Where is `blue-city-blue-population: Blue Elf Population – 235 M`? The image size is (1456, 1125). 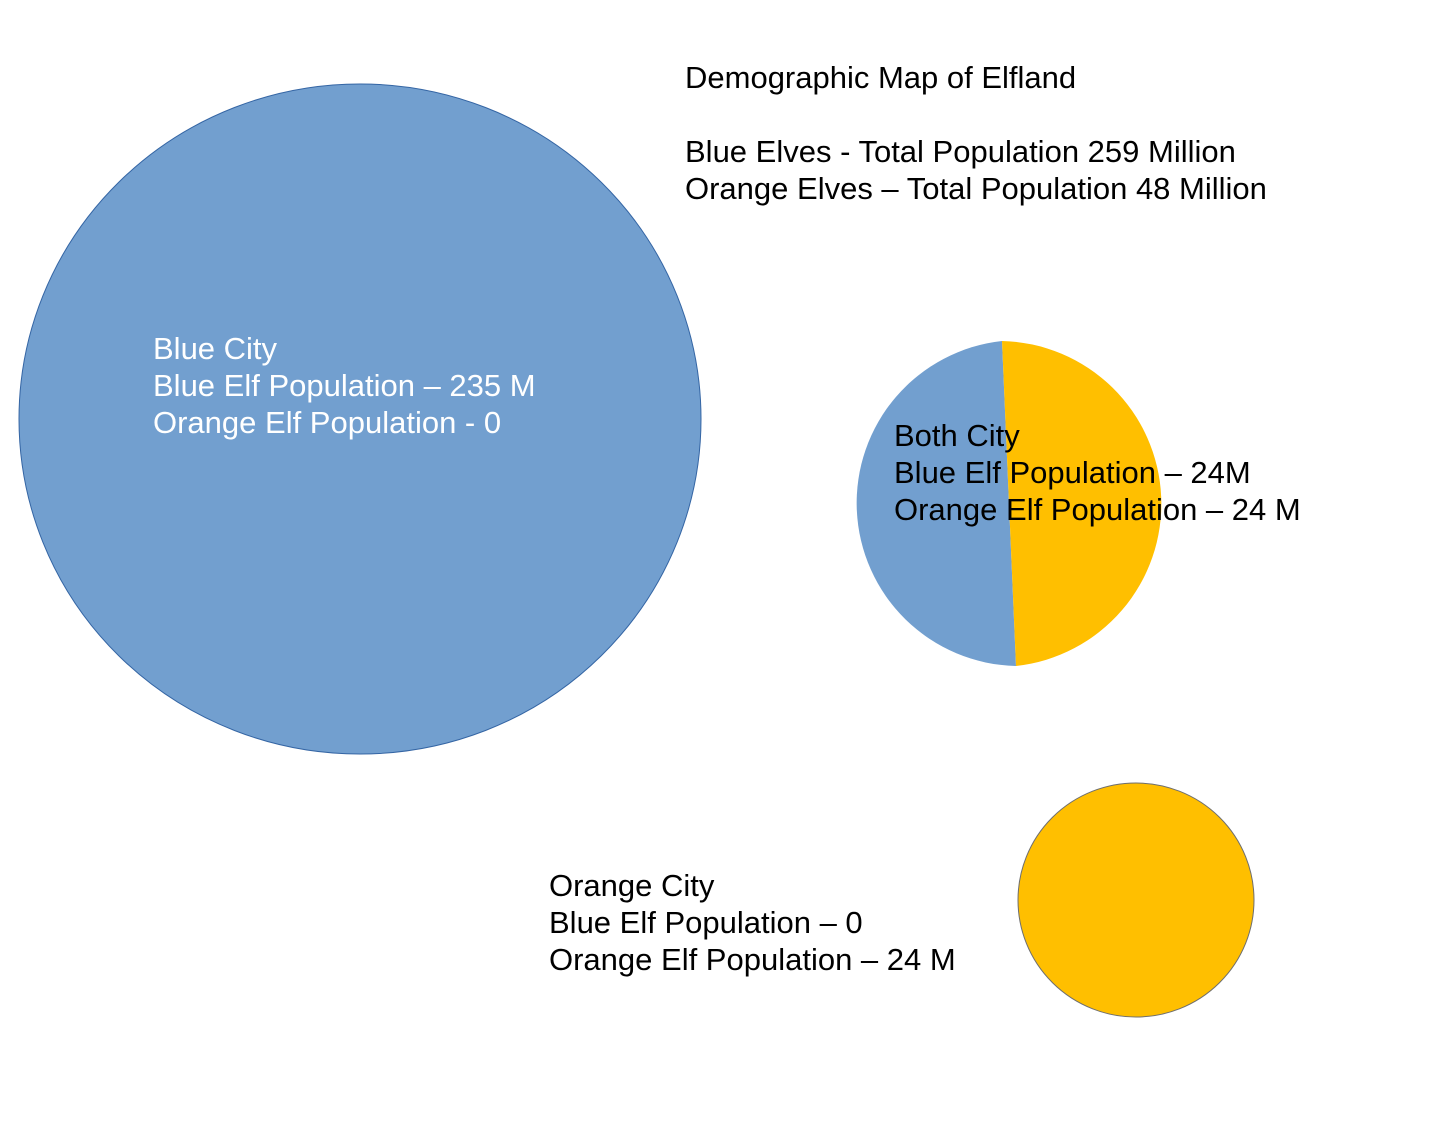 blue-city-blue-population: Blue Elf Population – 235 M is located at coordinates (344, 385).